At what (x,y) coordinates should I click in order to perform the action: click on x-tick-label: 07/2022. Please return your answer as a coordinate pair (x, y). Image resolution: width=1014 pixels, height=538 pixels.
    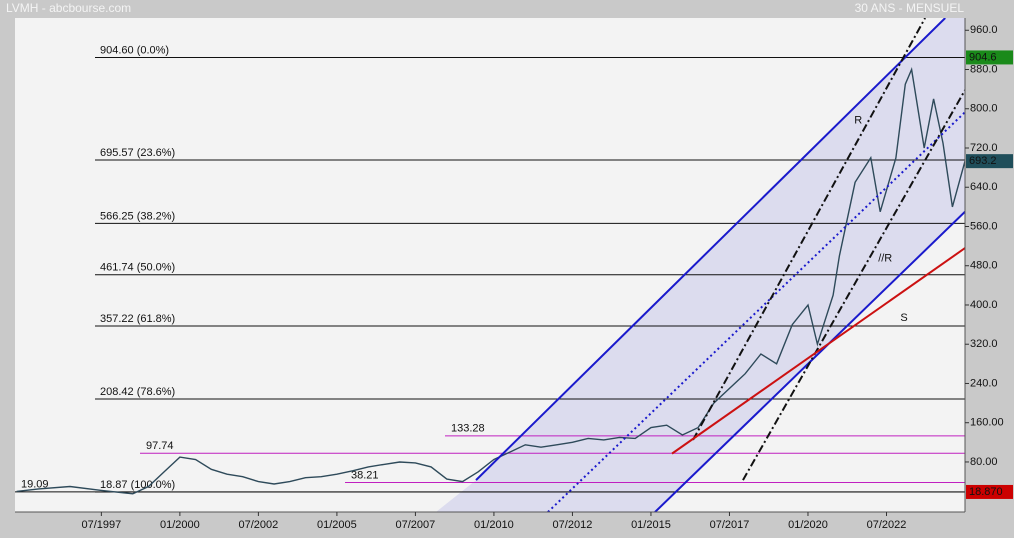
    Looking at the image, I should click on (887, 525).